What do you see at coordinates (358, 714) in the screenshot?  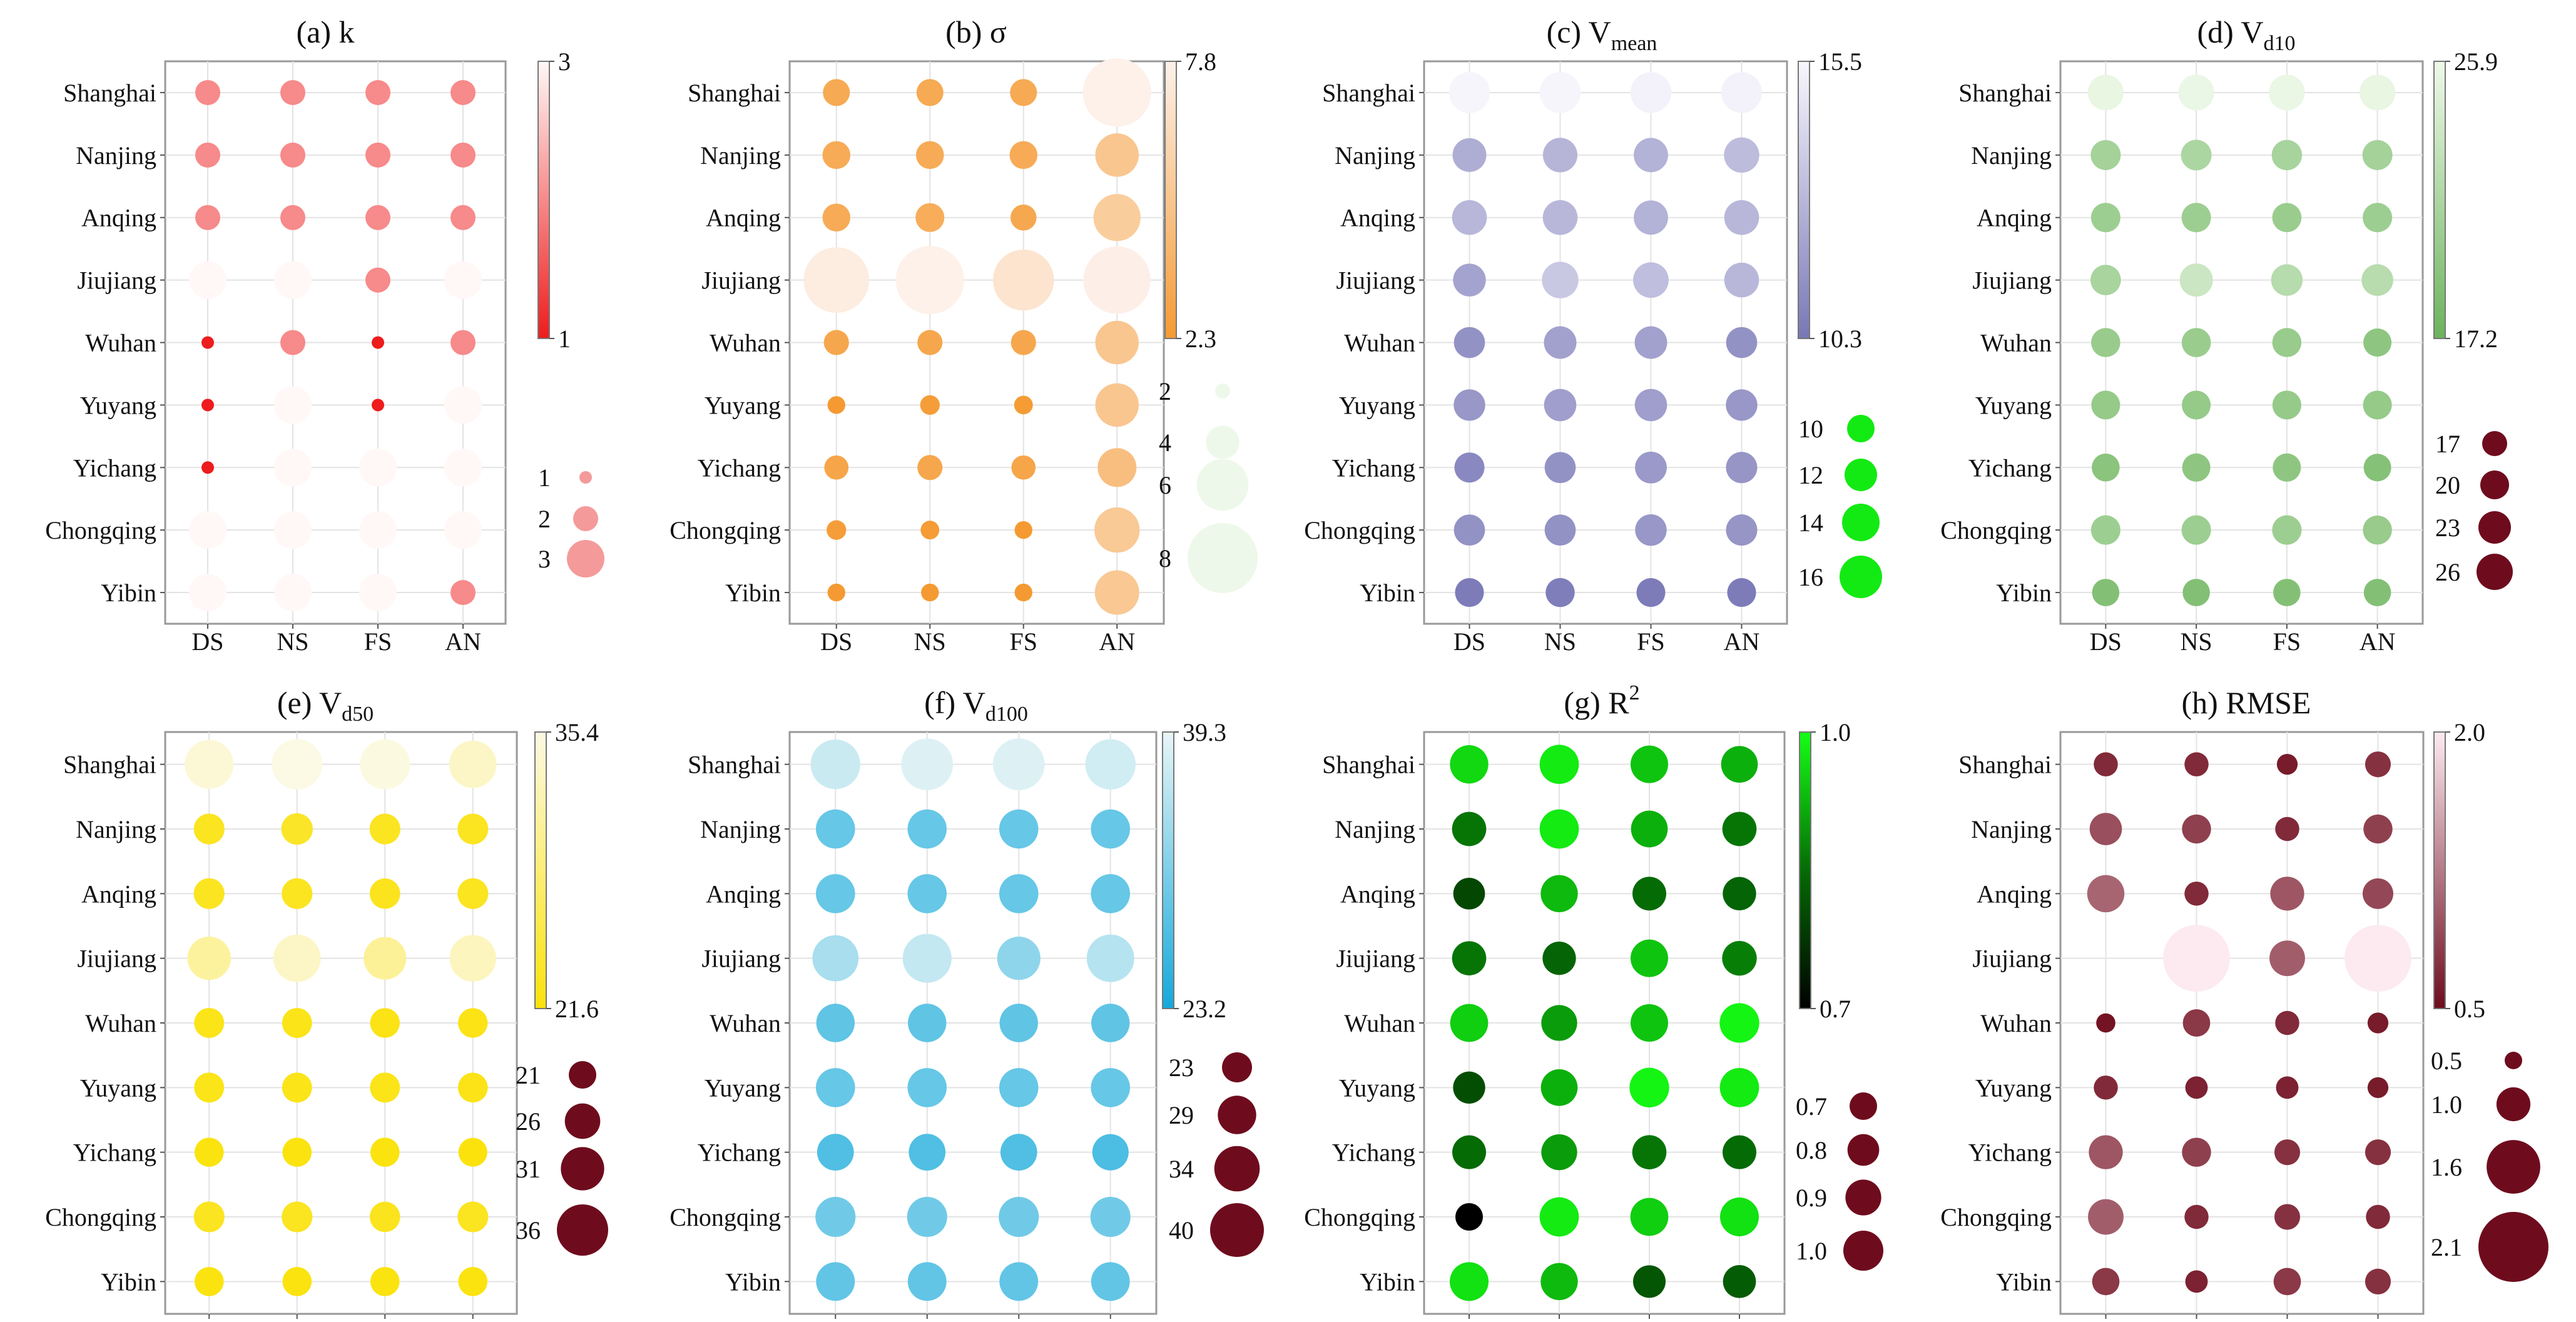 I see `panel-title-subscript: d50` at bounding box center [358, 714].